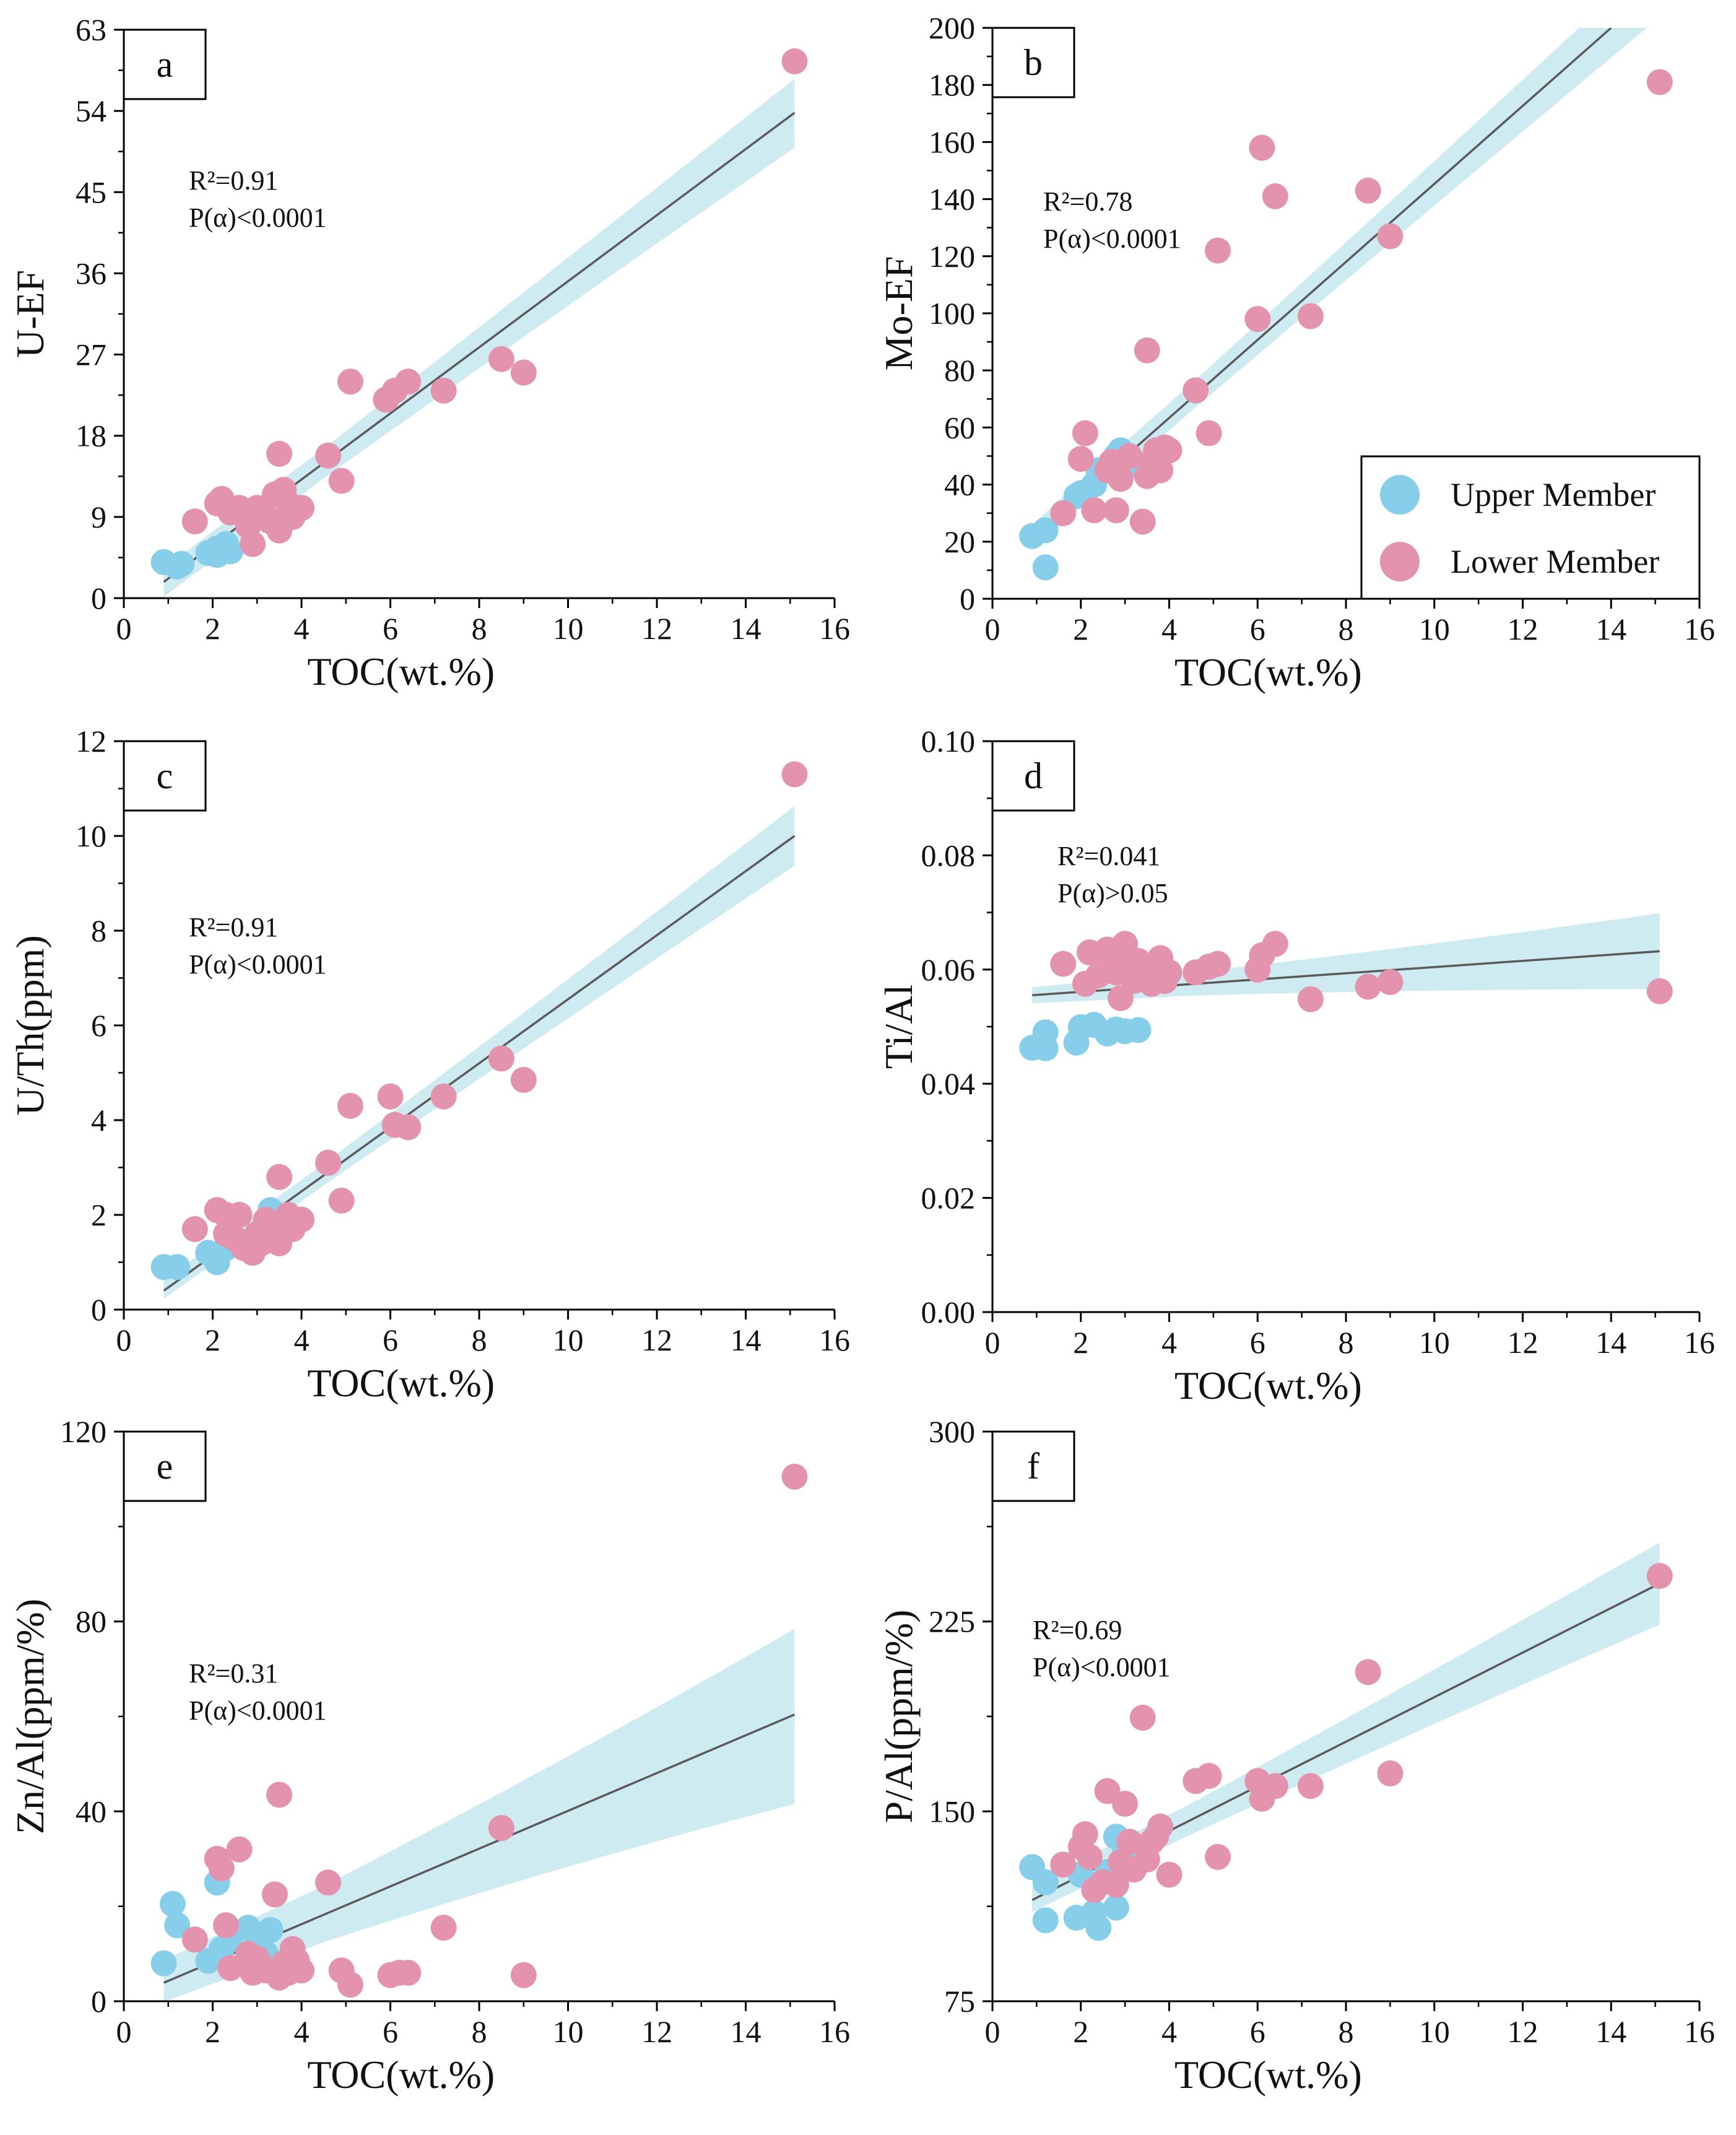 The height and width of the screenshot is (2135, 1736). Describe the element at coordinates (948, 1312) in the screenshot. I see `y-tick-label: 0.00` at that location.